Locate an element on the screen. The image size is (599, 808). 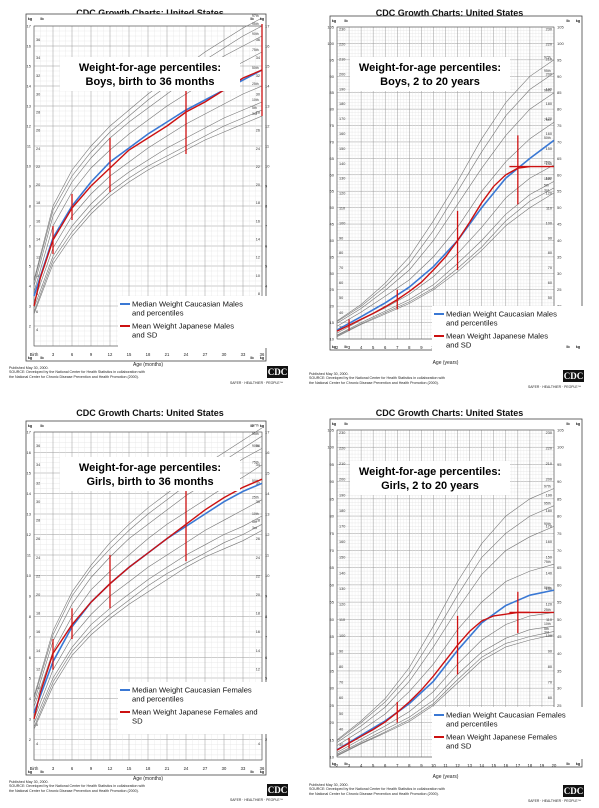
kg-tick-label: 2 is located at coordinates (30, 739).